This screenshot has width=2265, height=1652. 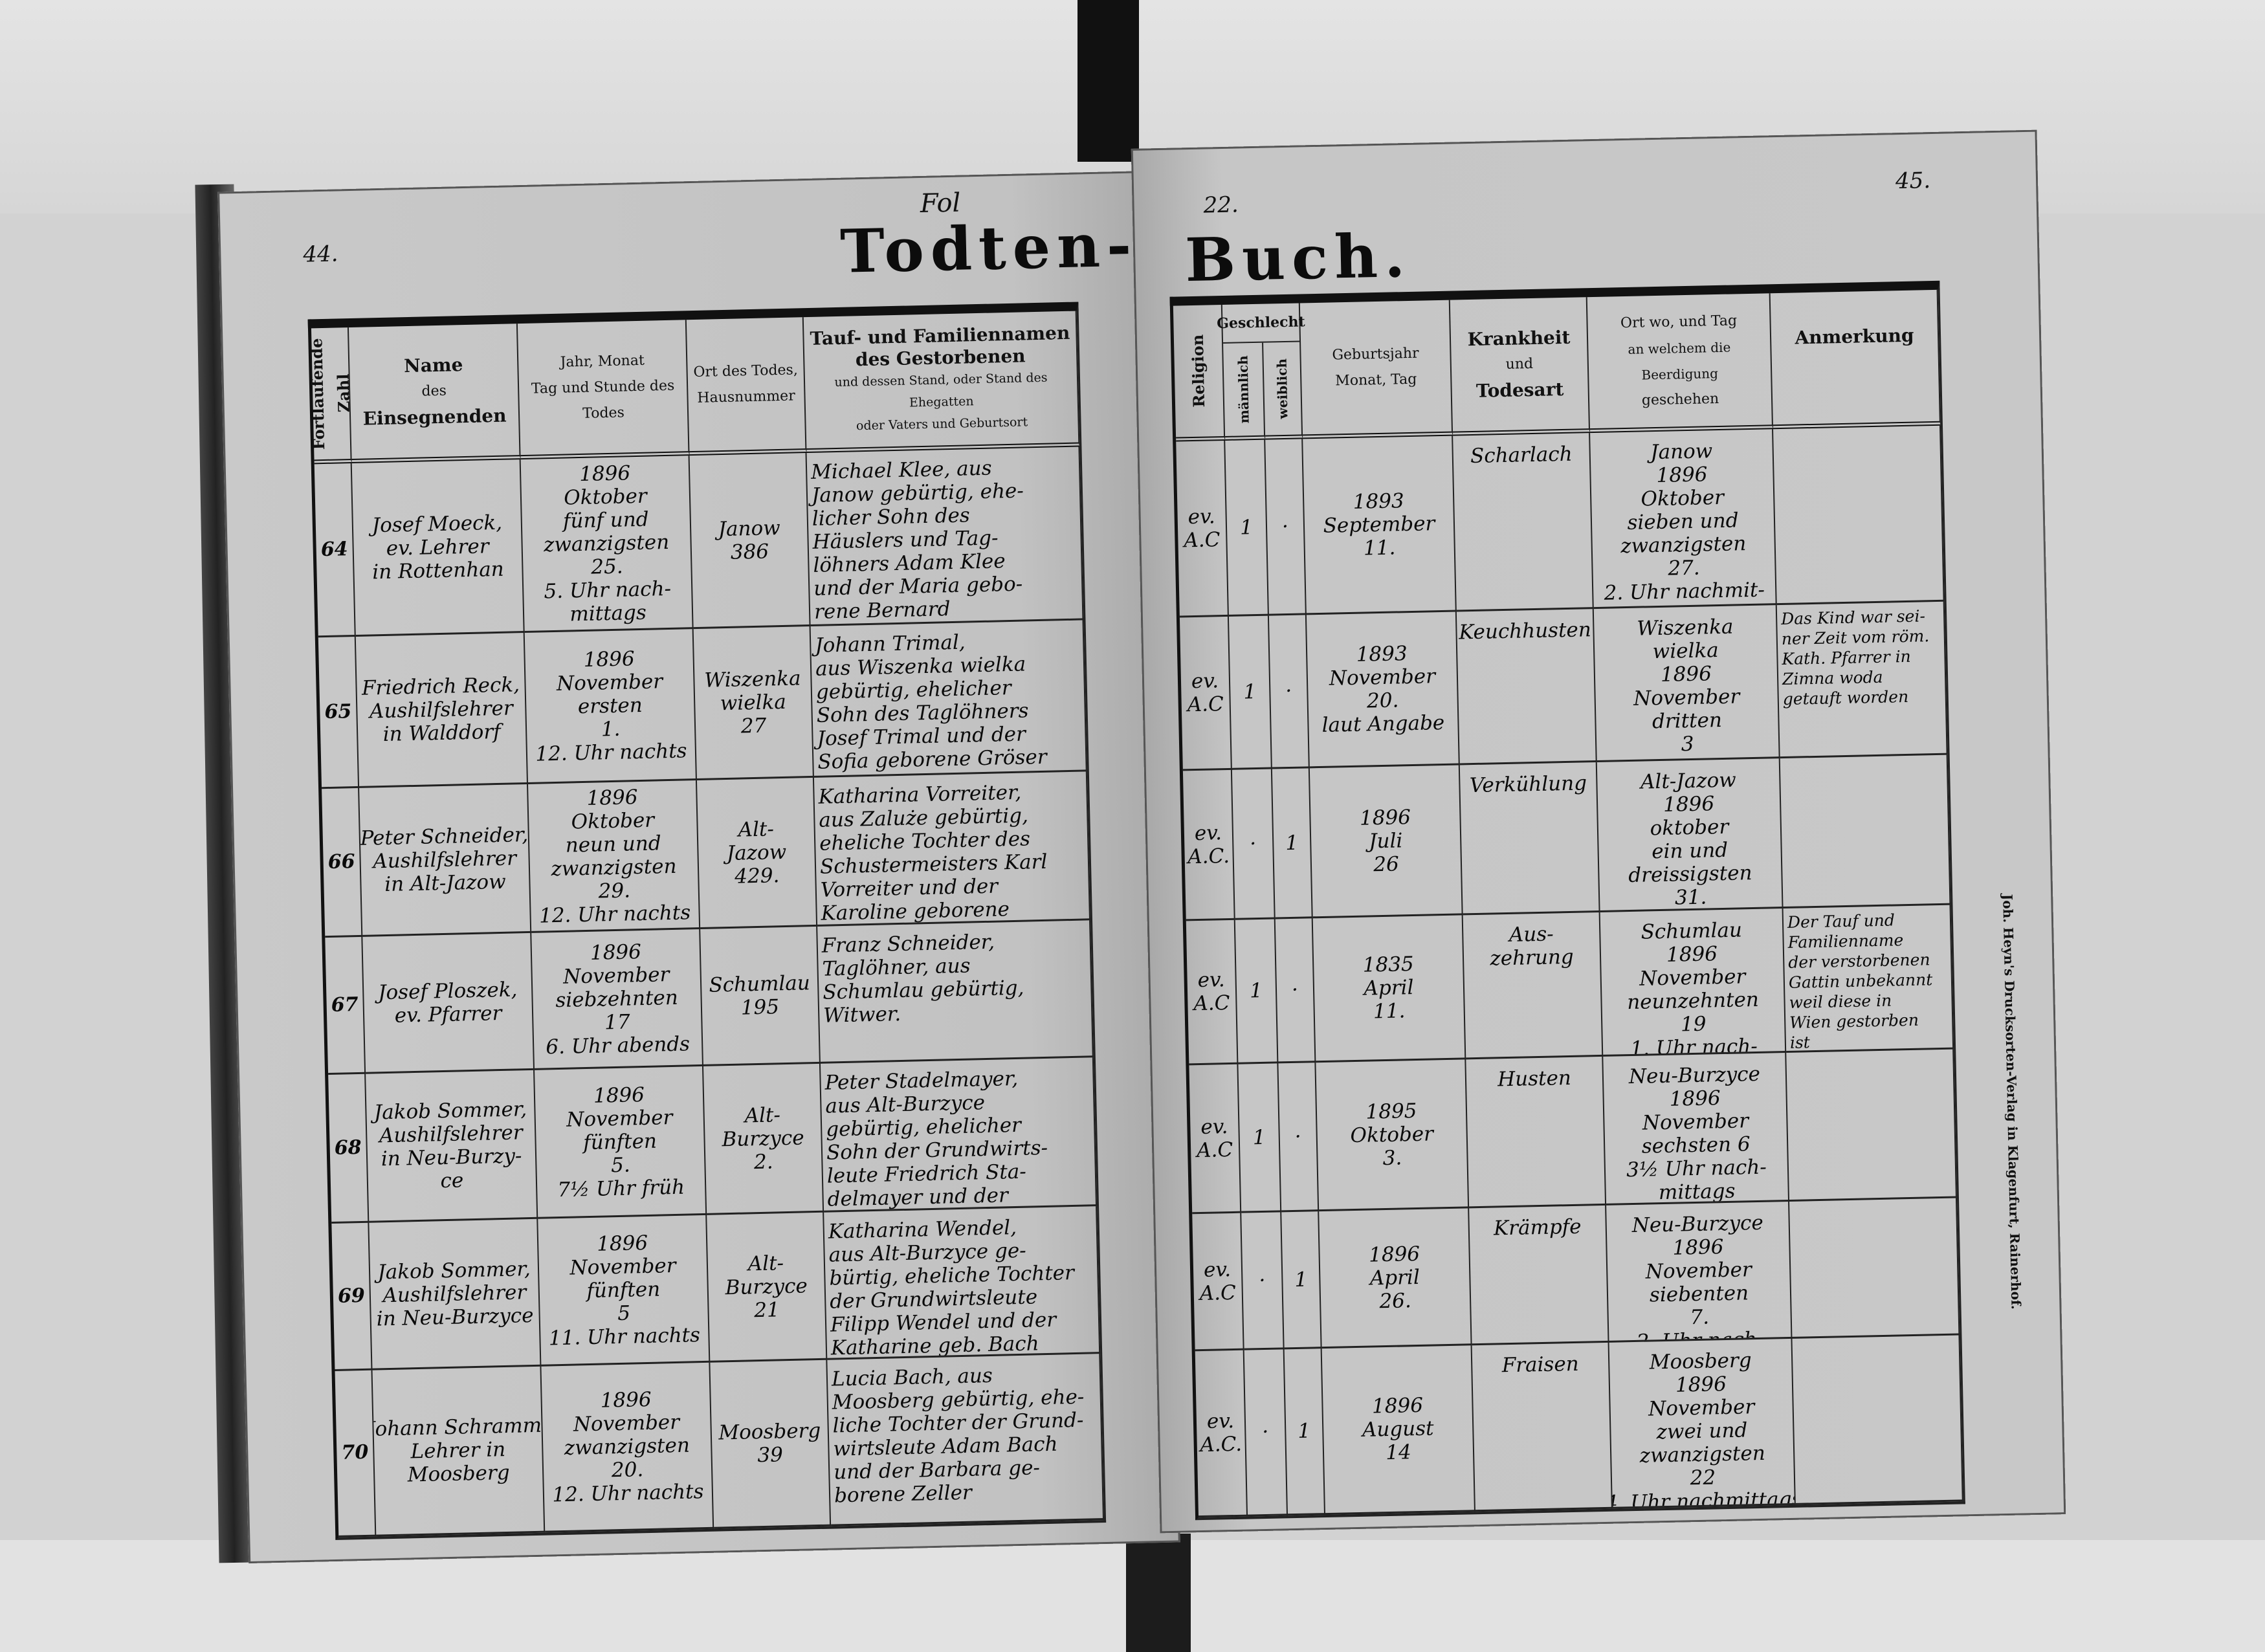 I want to click on death-place-cell-line: Wiszenka, so click(x=752, y=679).